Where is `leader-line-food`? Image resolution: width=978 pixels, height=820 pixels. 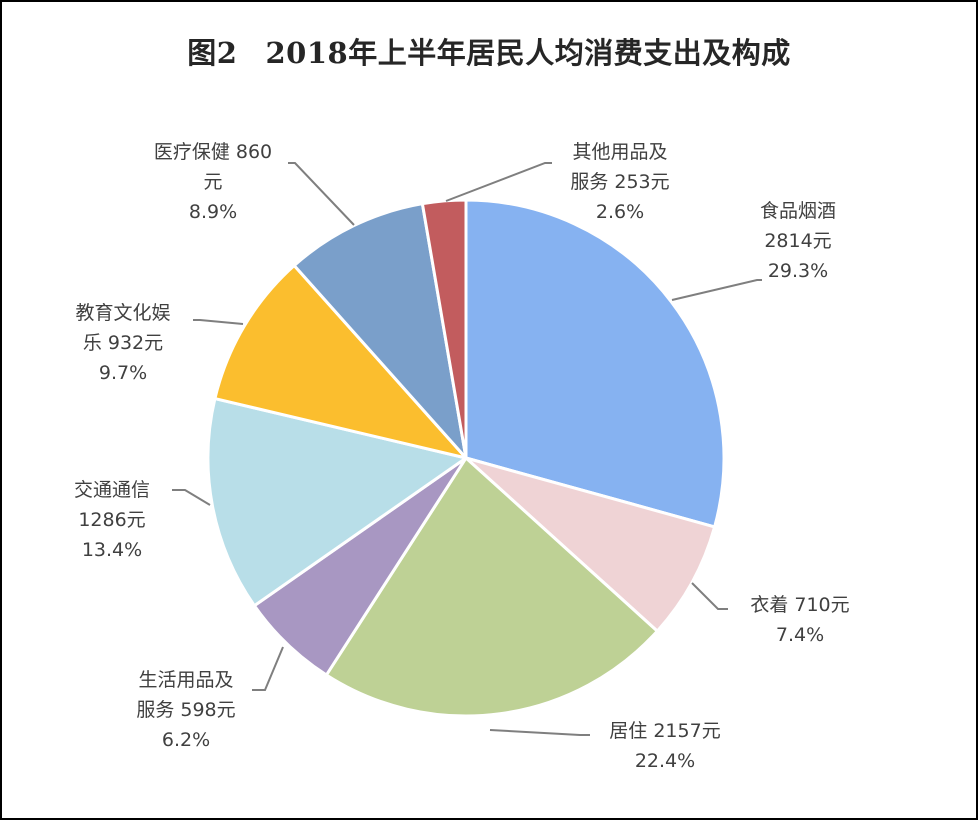 leader-line-food is located at coordinates (716, 290).